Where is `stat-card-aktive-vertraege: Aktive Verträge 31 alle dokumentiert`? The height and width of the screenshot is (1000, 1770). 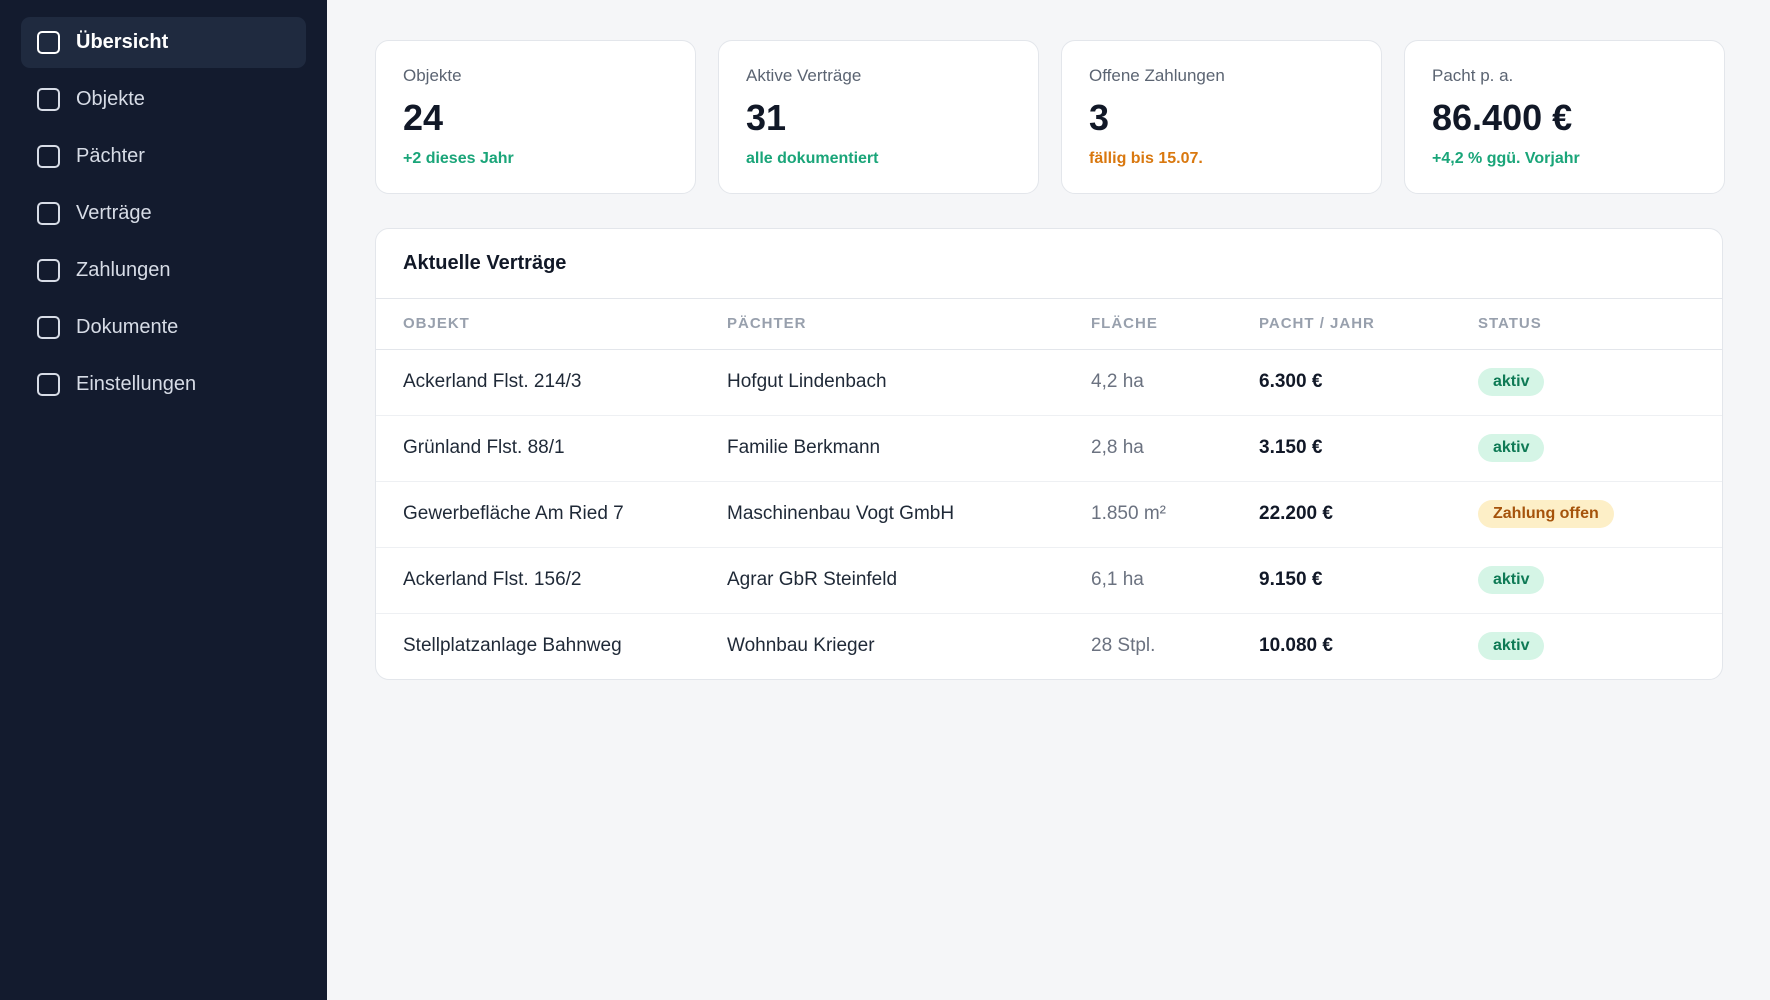 stat-card-aktive-vertraege: Aktive Verträge 31 alle dokumentiert is located at coordinates (878, 117).